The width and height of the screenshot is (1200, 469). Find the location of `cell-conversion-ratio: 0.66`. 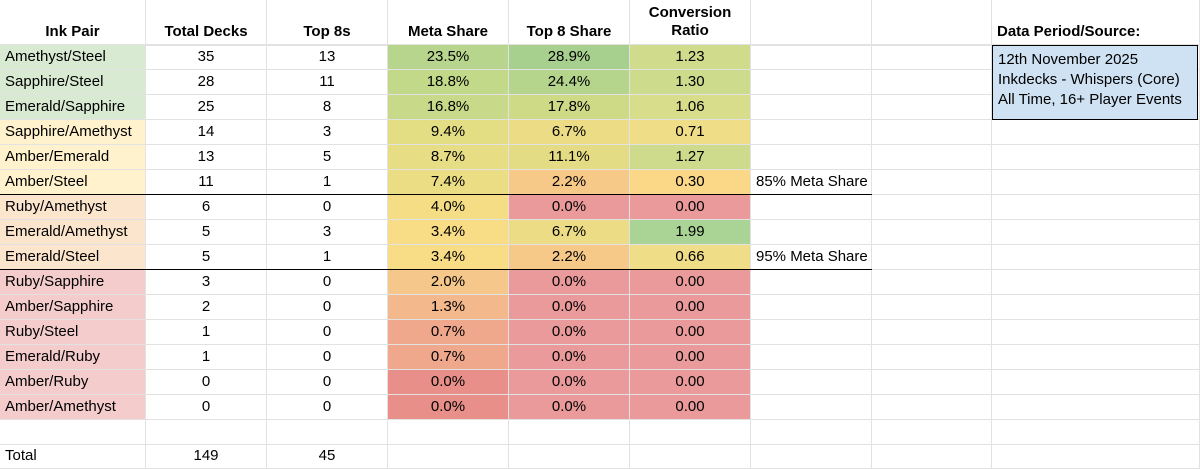

cell-conversion-ratio: 0.66 is located at coordinates (690, 257).